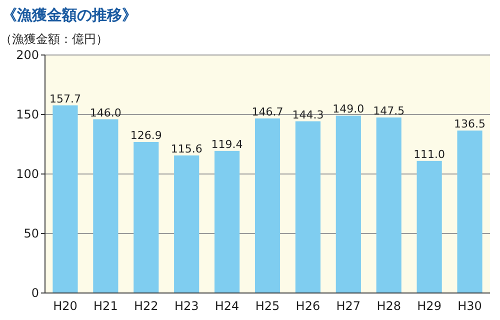 This screenshot has width=500, height=320. I want to click on y-tick-label: 50, so click(31, 233).